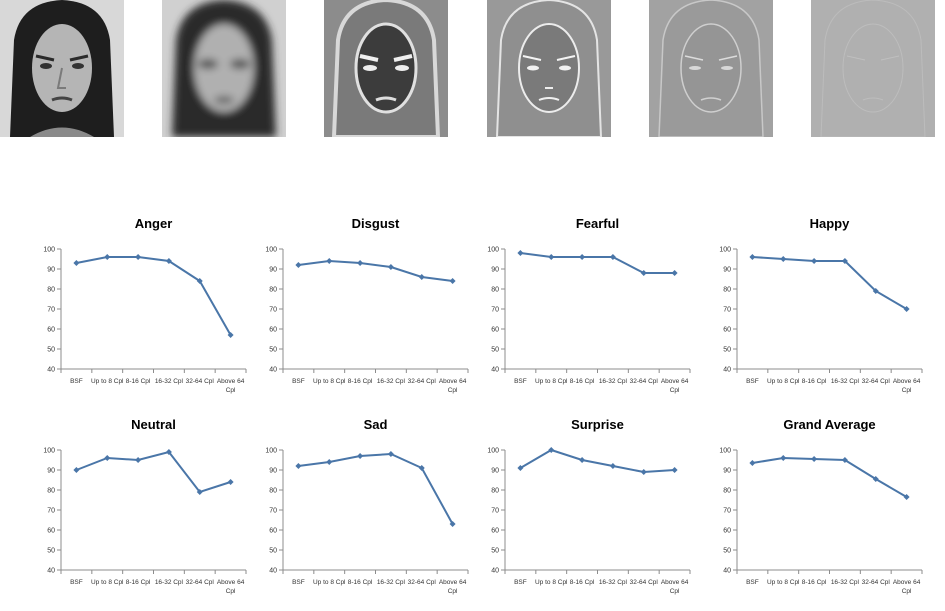 Image resolution: width=945 pixels, height=611 pixels. Describe the element at coordinates (597, 424) in the screenshot. I see `chart-title: Surprise` at that location.